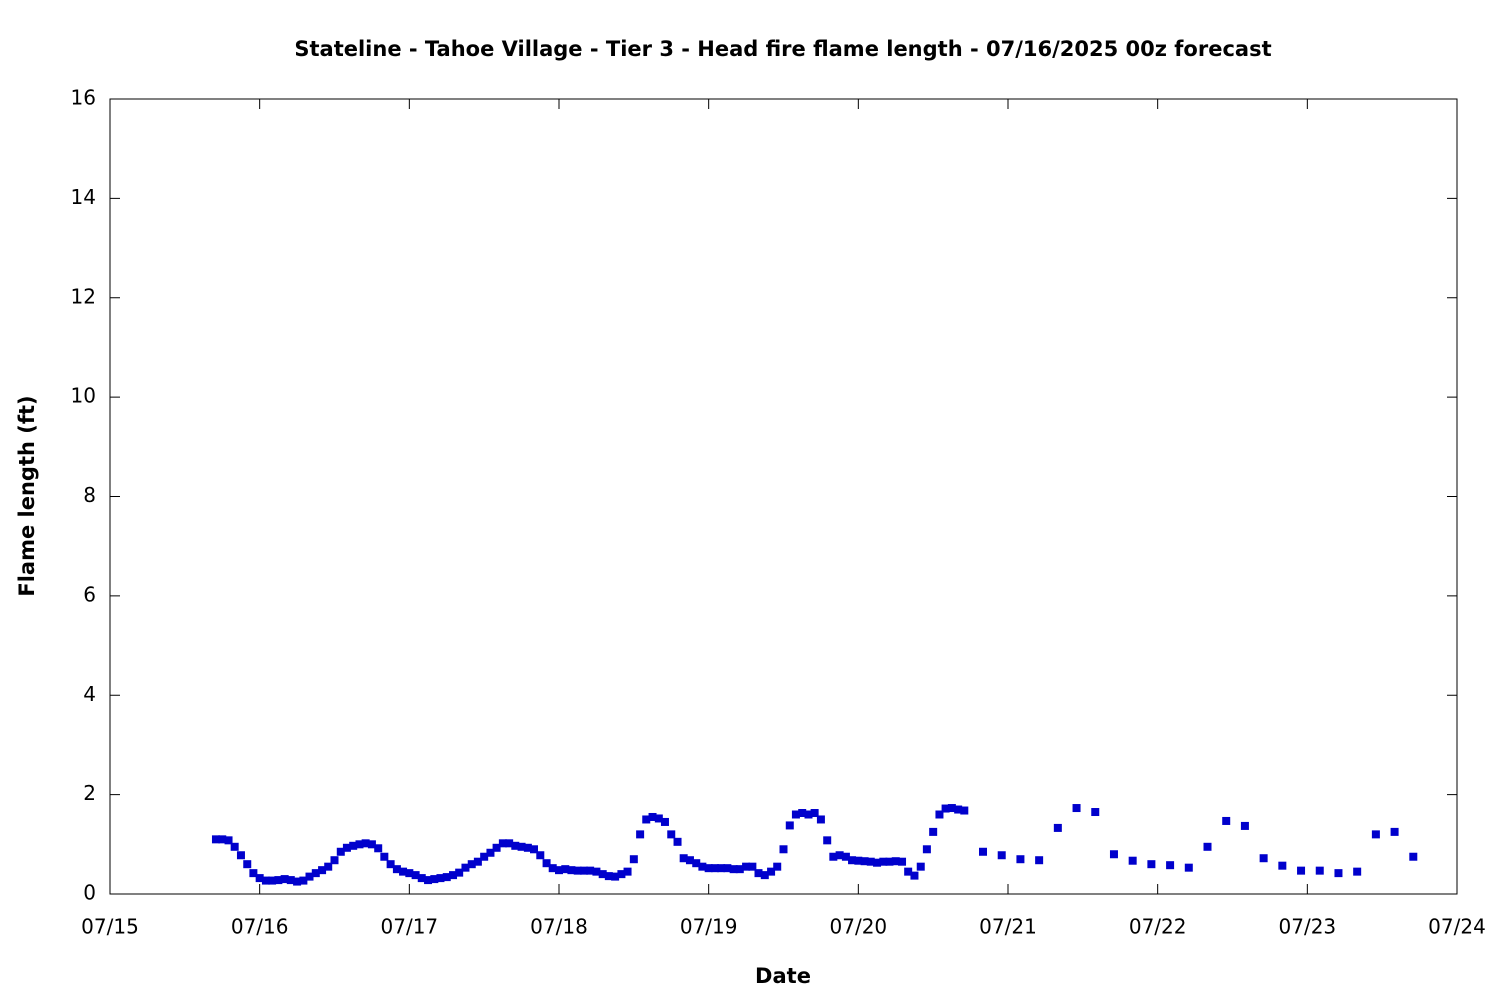 The height and width of the screenshot is (1000, 1500). Describe the element at coordinates (1158, 927) in the screenshot. I see `x-tick-label: 07/22` at that location.